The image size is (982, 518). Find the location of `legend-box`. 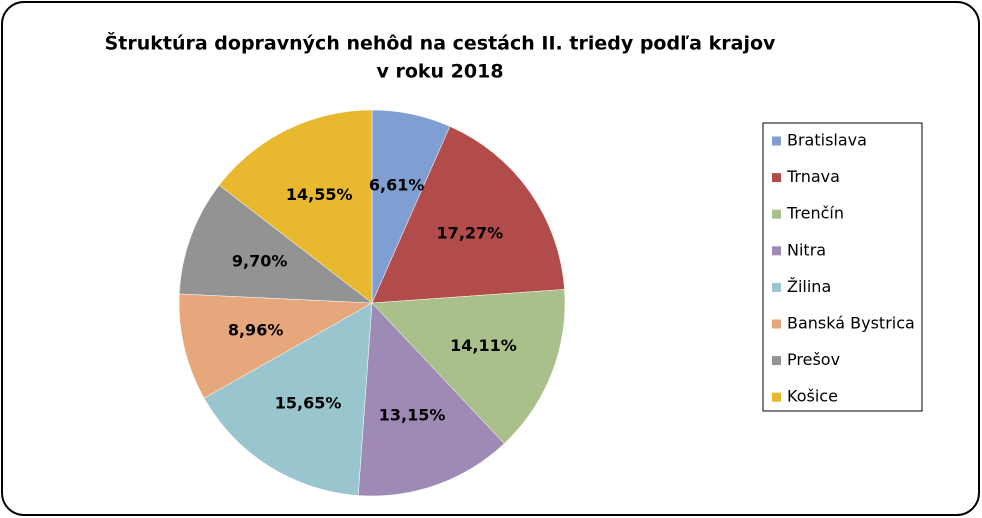

legend-box is located at coordinates (842, 267).